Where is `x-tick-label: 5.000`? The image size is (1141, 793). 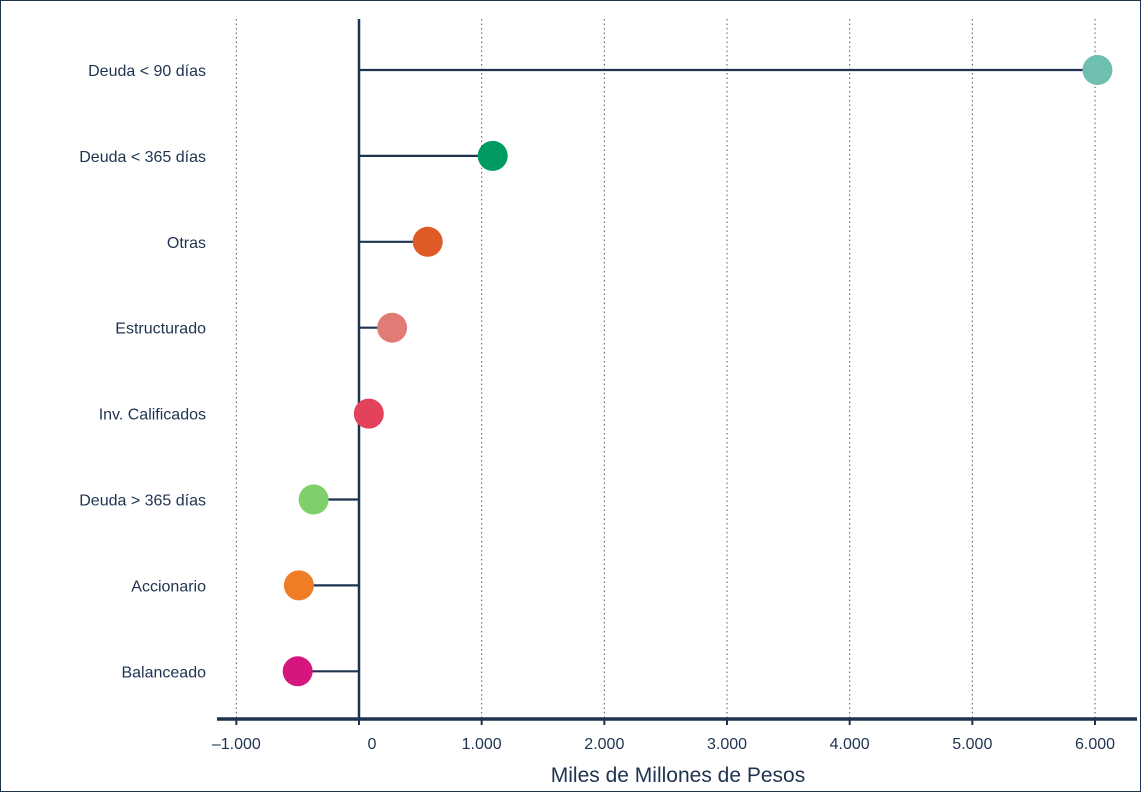 x-tick-label: 5.000 is located at coordinates (972, 744).